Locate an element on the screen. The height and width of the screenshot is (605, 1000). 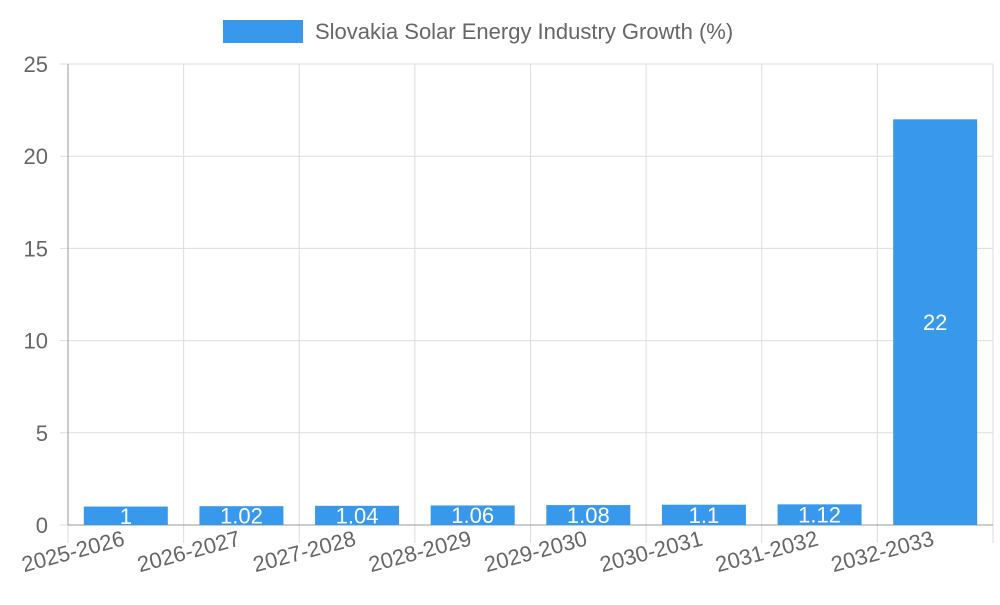
x-tick-label: 2029-2030 is located at coordinates (536, 551).